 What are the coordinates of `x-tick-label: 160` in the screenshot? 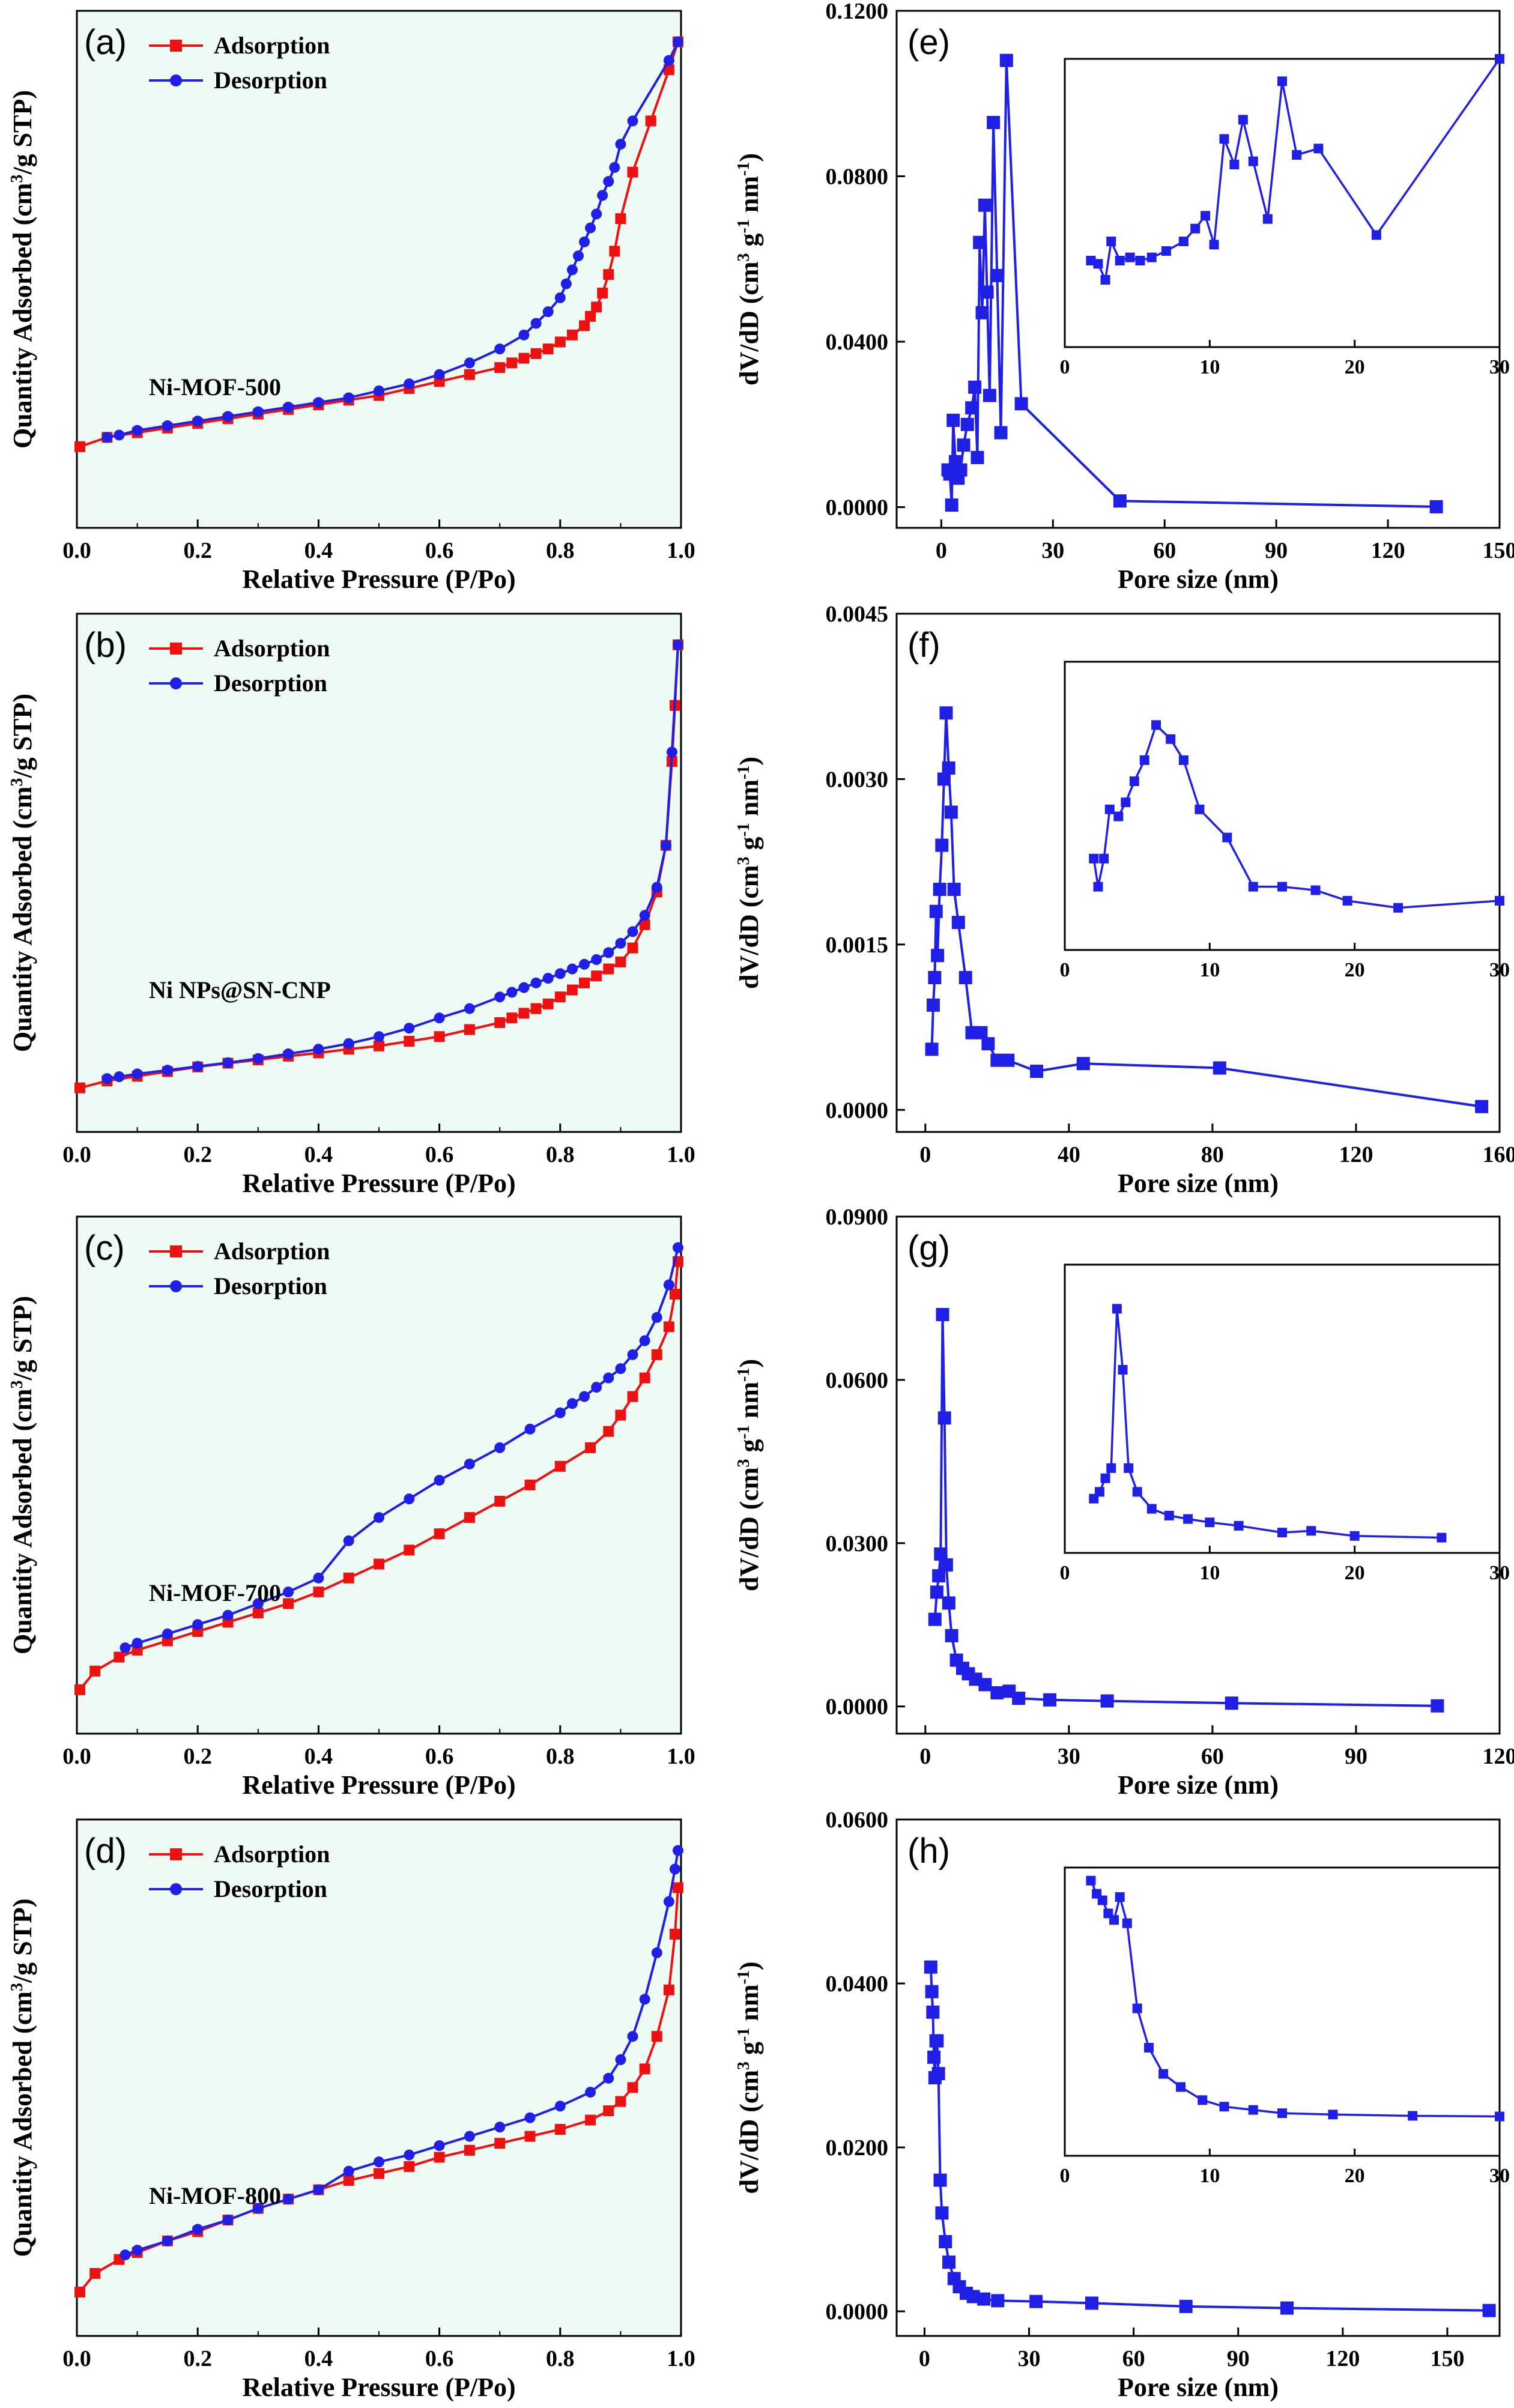 It's located at (1498, 1154).